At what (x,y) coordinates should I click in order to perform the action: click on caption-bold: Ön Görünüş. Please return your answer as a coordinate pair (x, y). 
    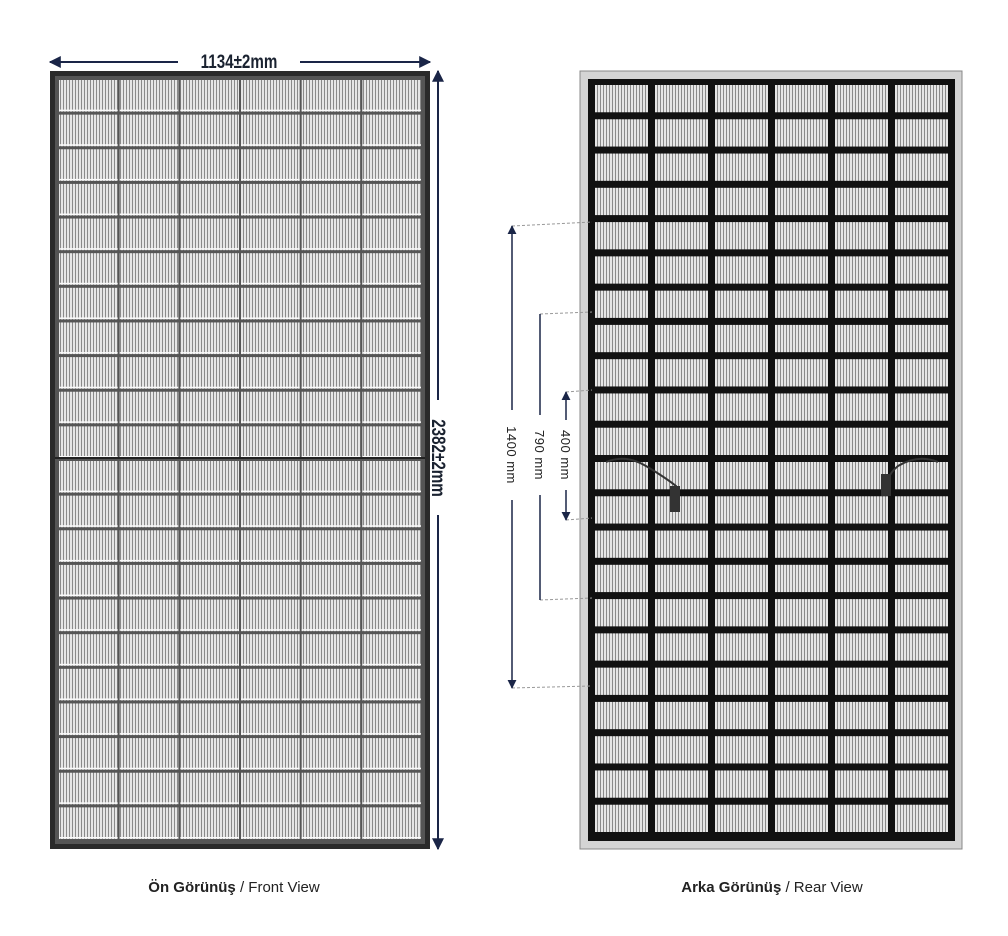
    Looking at the image, I should click on (192, 887).